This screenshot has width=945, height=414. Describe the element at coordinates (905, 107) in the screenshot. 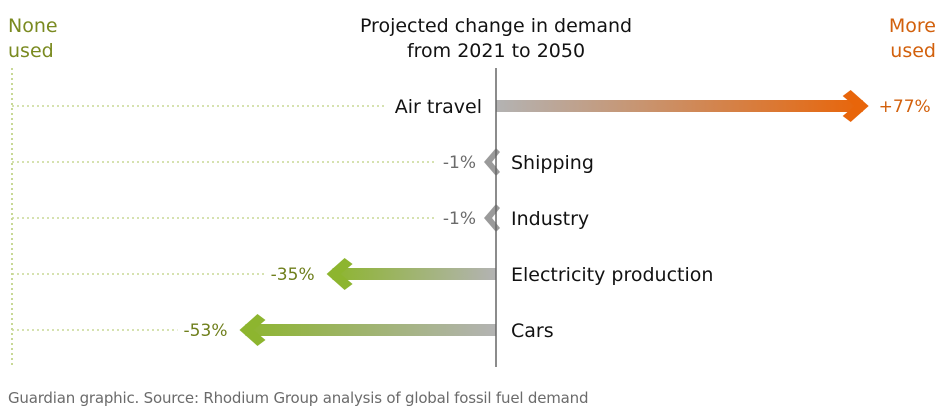

I see `value-label: +77%` at that location.